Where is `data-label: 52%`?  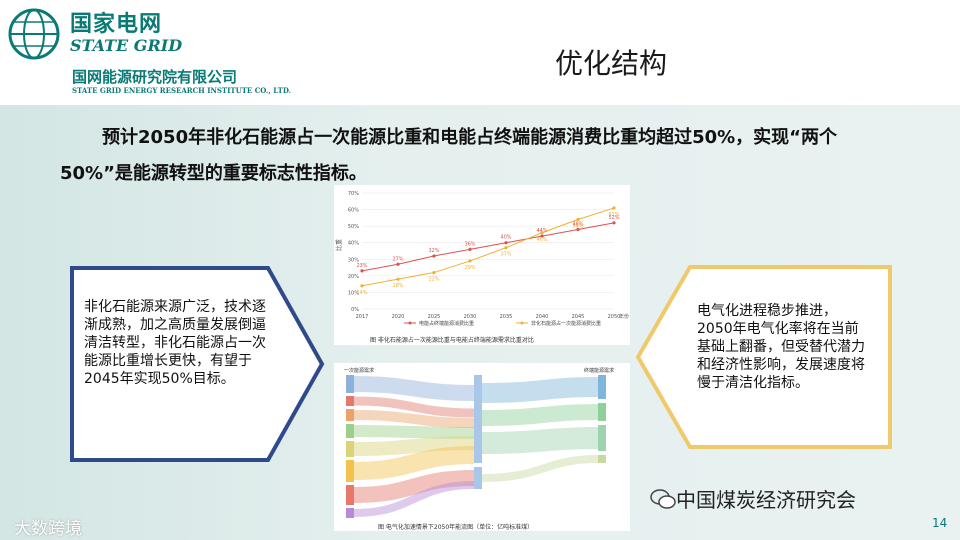
data-label: 52% is located at coordinates (613, 218).